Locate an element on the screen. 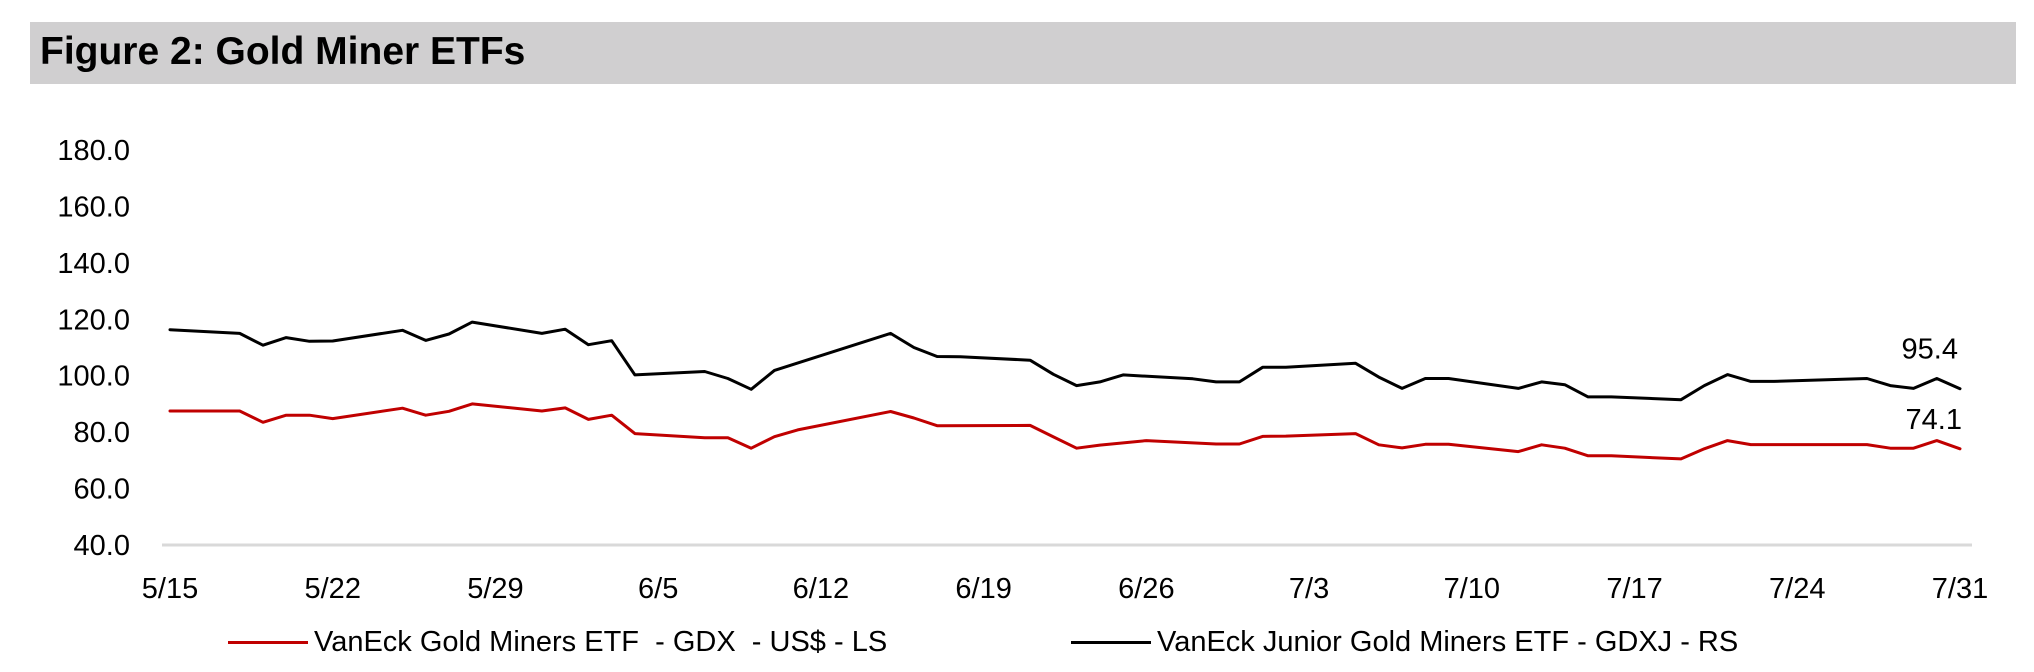 The image size is (2034, 672). x-tick-label: 7/24 is located at coordinates (1797, 589).